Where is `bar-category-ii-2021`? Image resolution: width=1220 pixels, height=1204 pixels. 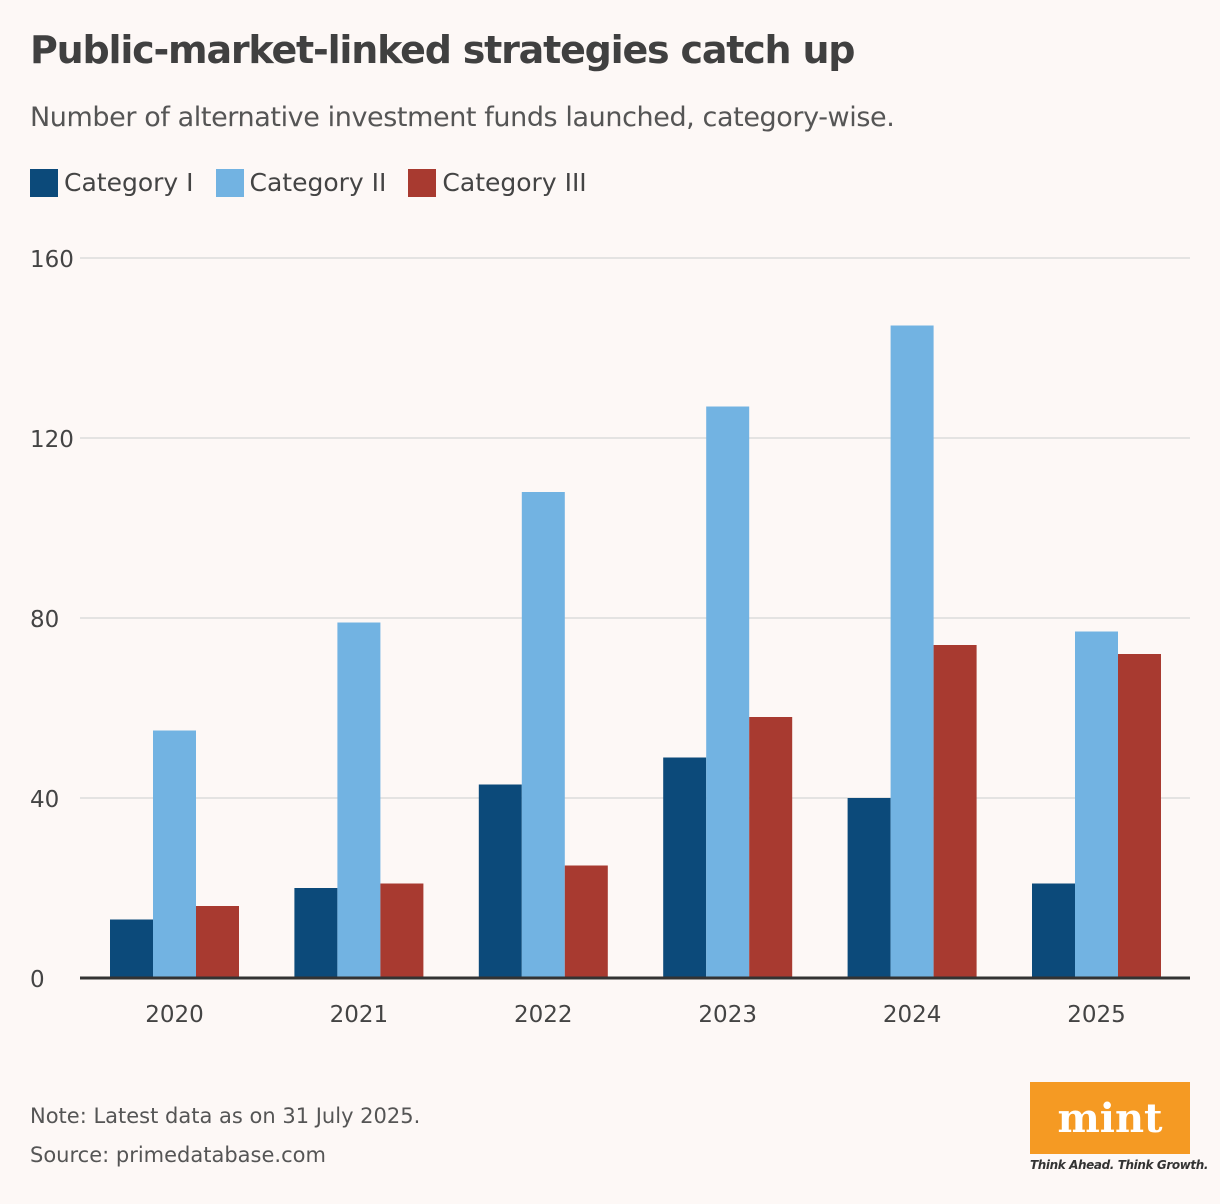 bar-category-ii-2021 is located at coordinates (359, 800).